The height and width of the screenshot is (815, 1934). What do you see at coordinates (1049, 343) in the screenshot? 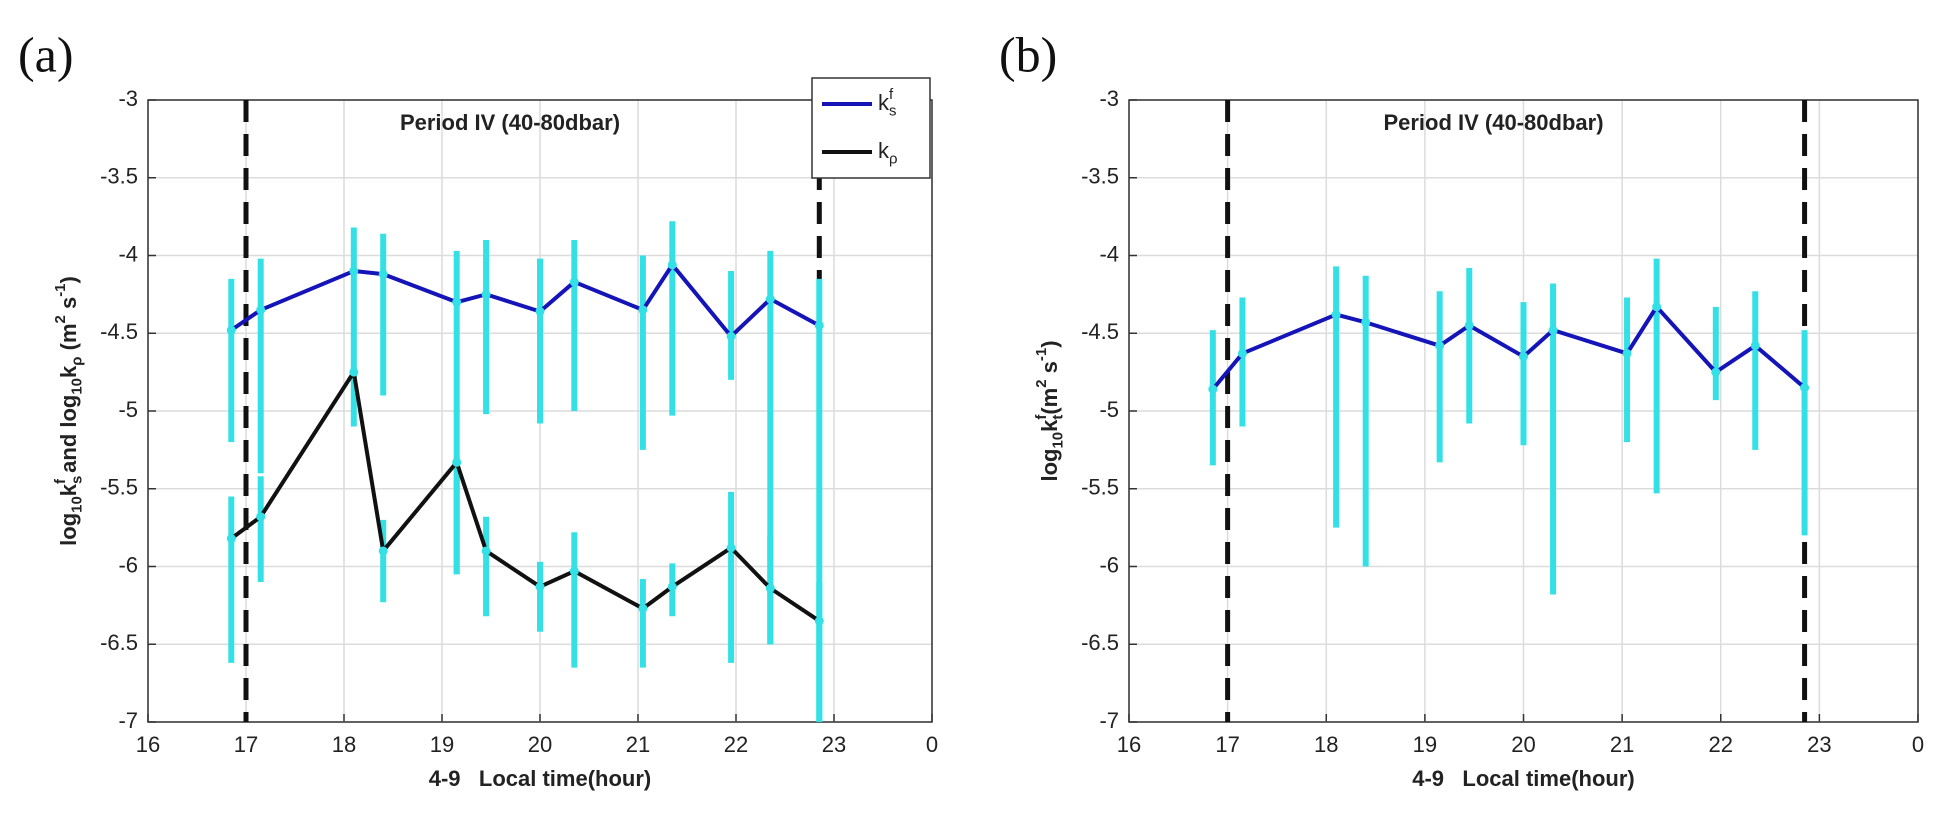
I see `label-part: )` at bounding box center [1049, 343].